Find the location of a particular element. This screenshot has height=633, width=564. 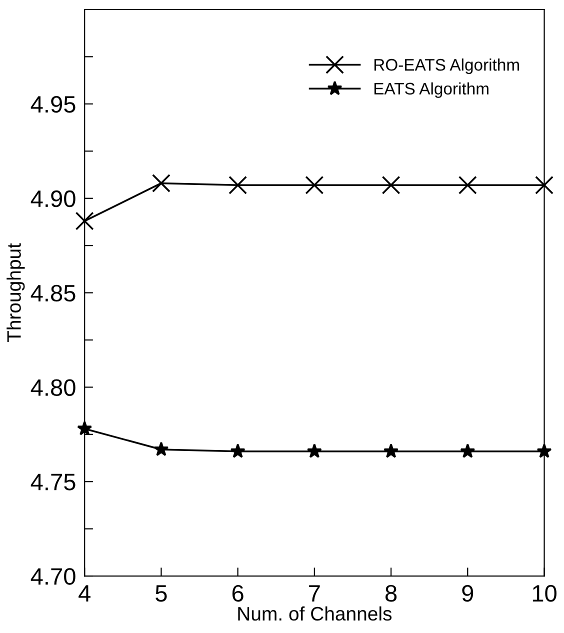

y-axis-title: Throughput is located at coordinates (15, 292).